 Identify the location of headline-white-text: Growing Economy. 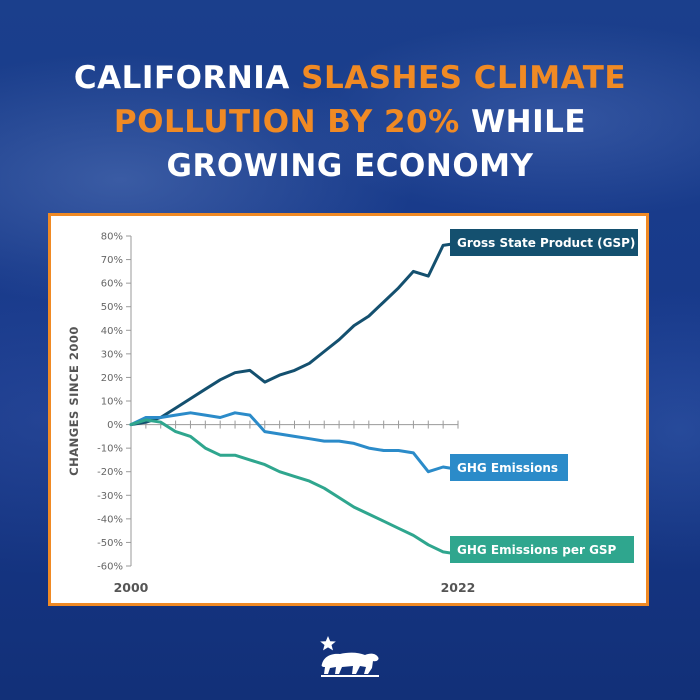
(350, 166).